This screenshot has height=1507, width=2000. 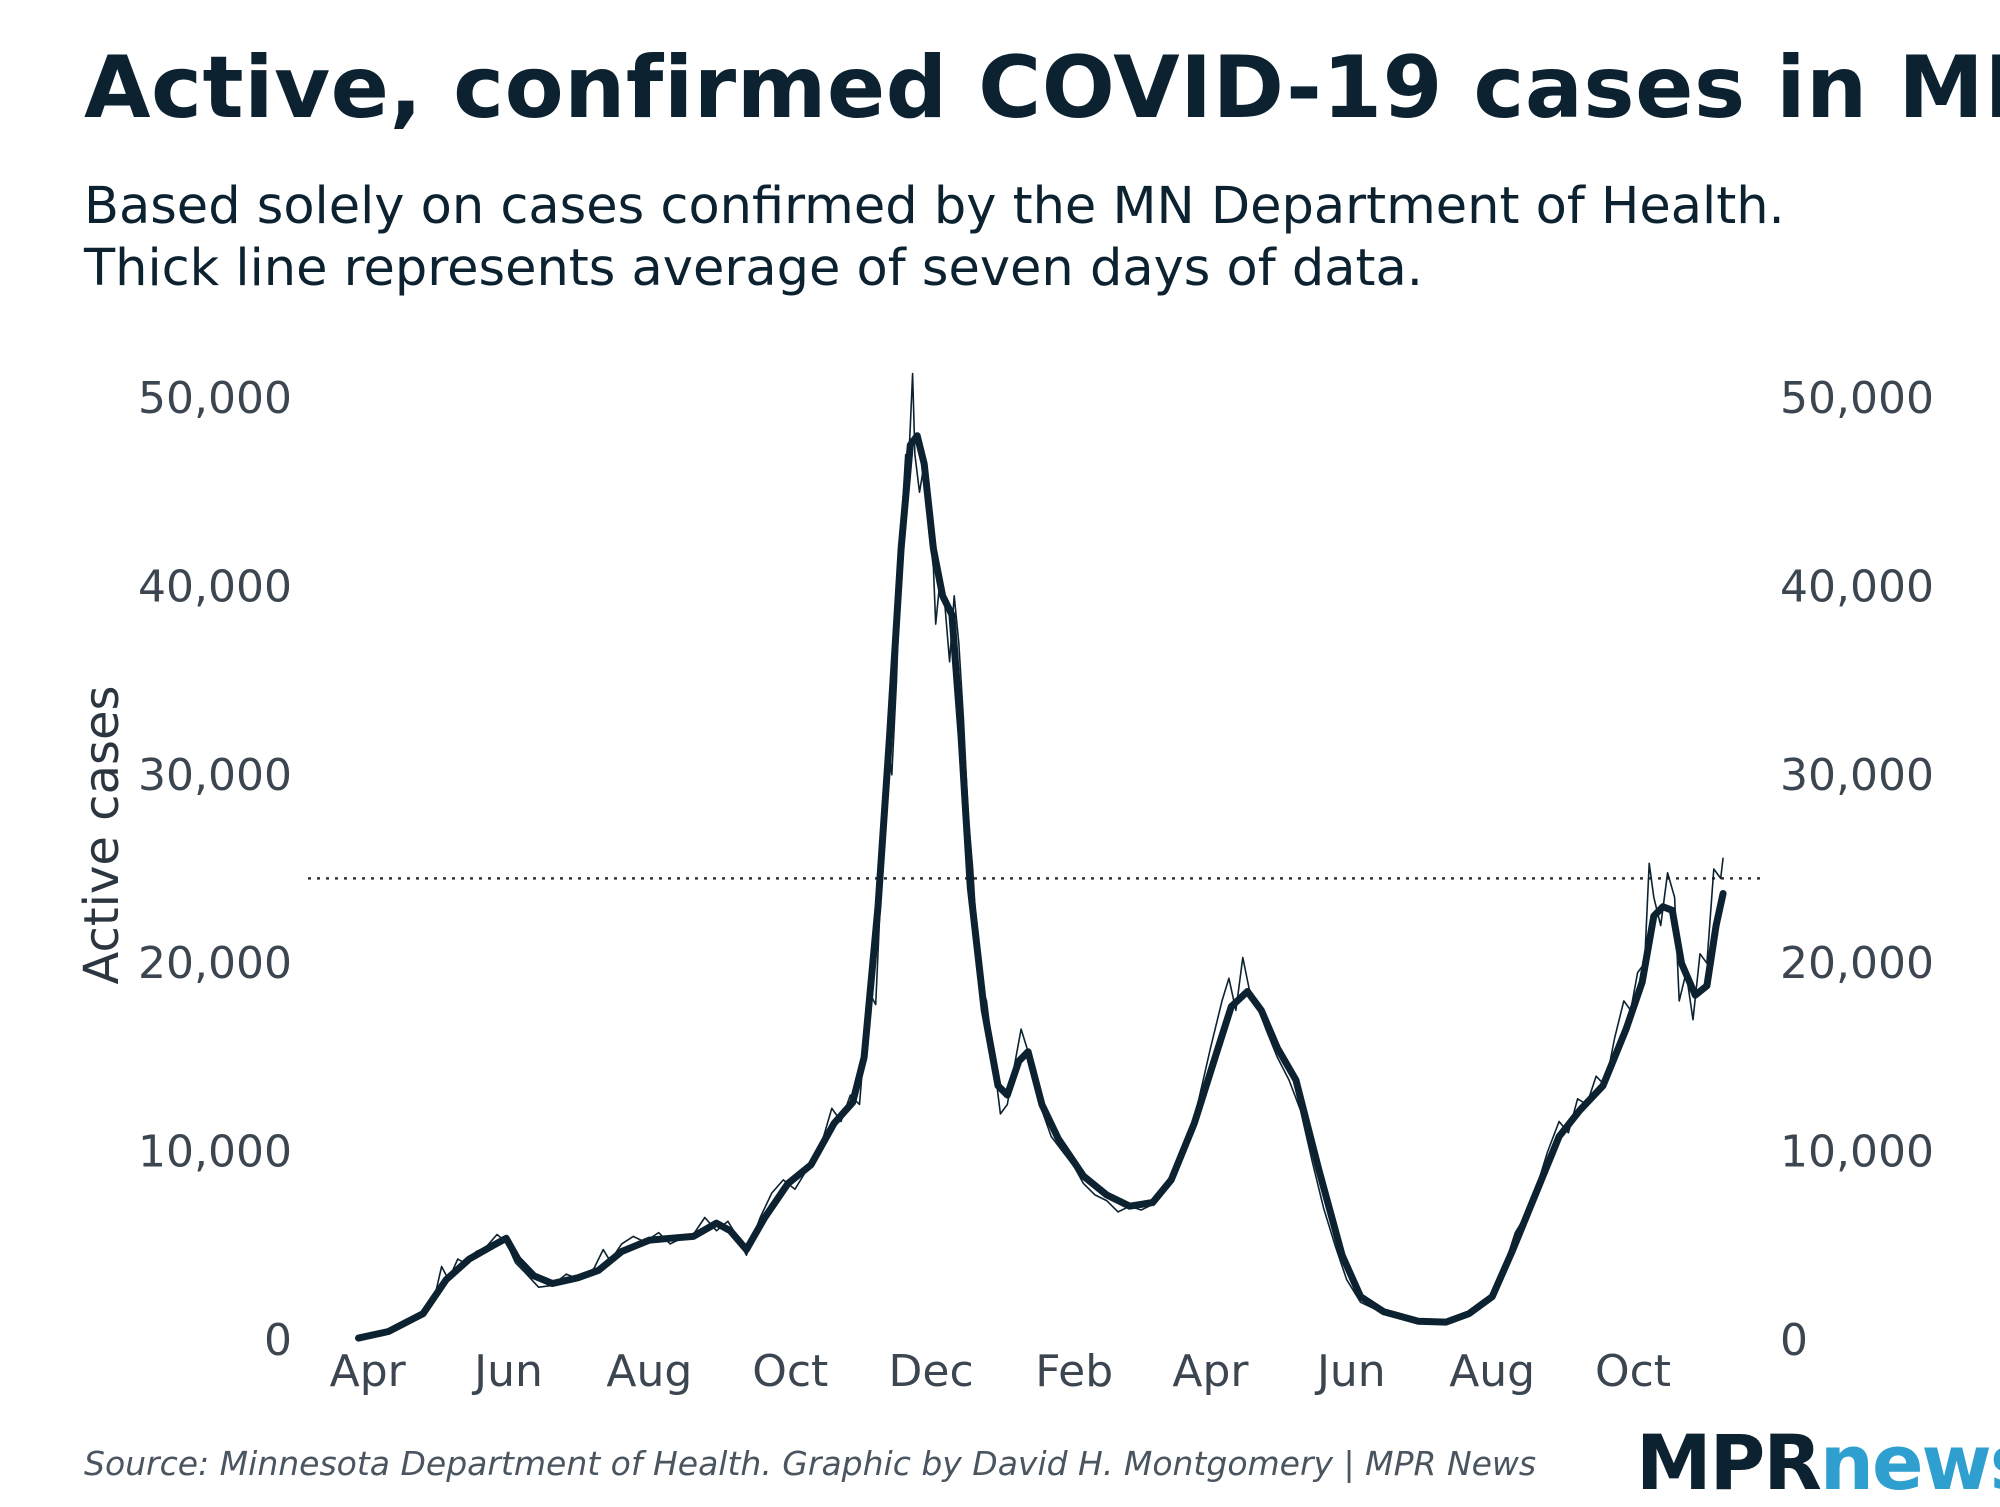 What do you see at coordinates (1857, 398) in the screenshot?
I see `y-tick-label-right: 50,000` at bounding box center [1857, 398].